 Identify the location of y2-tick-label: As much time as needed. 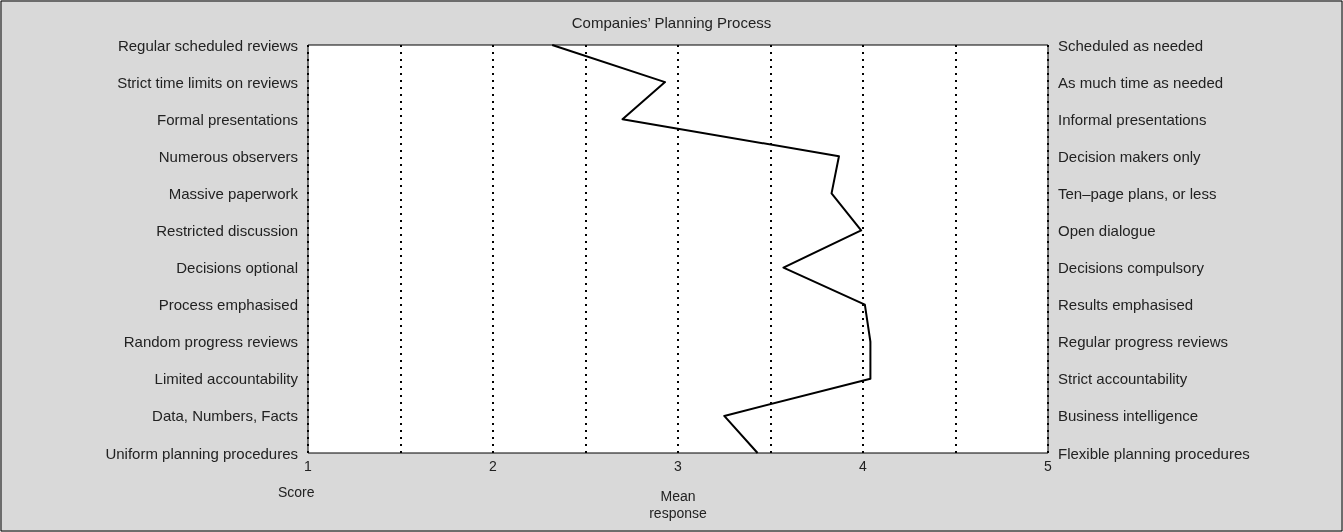
(1141, 82).